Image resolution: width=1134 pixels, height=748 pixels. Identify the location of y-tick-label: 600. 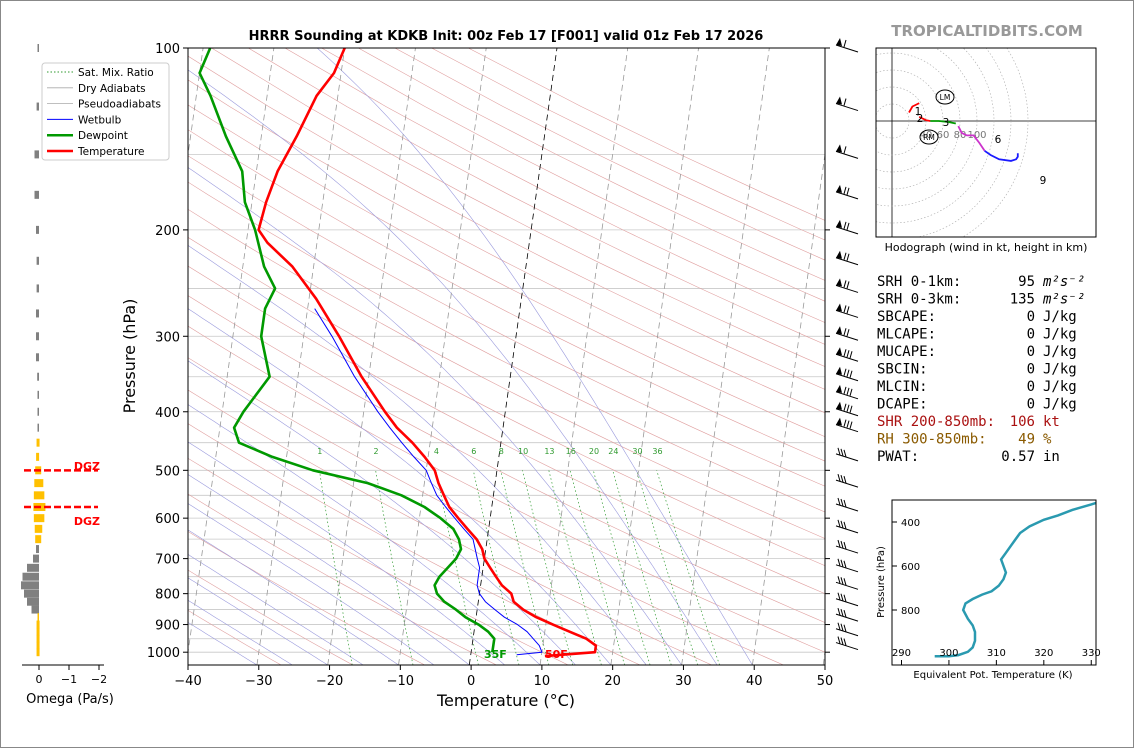
(167, 519).